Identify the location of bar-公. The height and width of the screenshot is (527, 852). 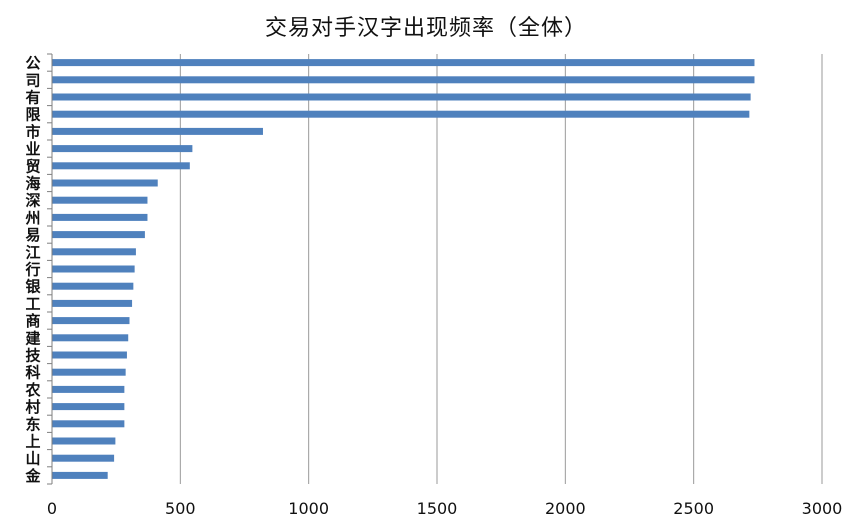
(403, 63).